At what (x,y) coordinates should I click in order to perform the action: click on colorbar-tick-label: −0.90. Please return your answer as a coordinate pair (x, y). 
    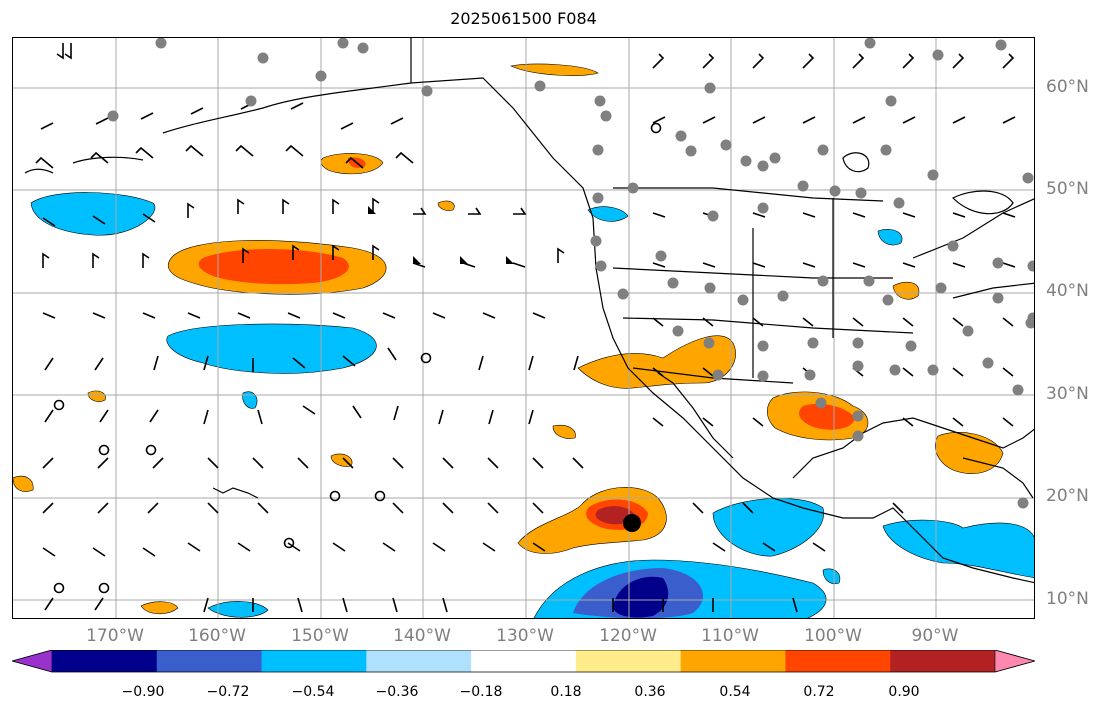
    Looking at the image, I should click on (143, 692).